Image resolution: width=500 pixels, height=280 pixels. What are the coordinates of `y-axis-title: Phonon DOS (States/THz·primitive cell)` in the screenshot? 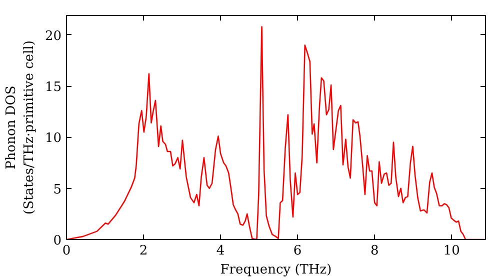 It's located at (20, 127).